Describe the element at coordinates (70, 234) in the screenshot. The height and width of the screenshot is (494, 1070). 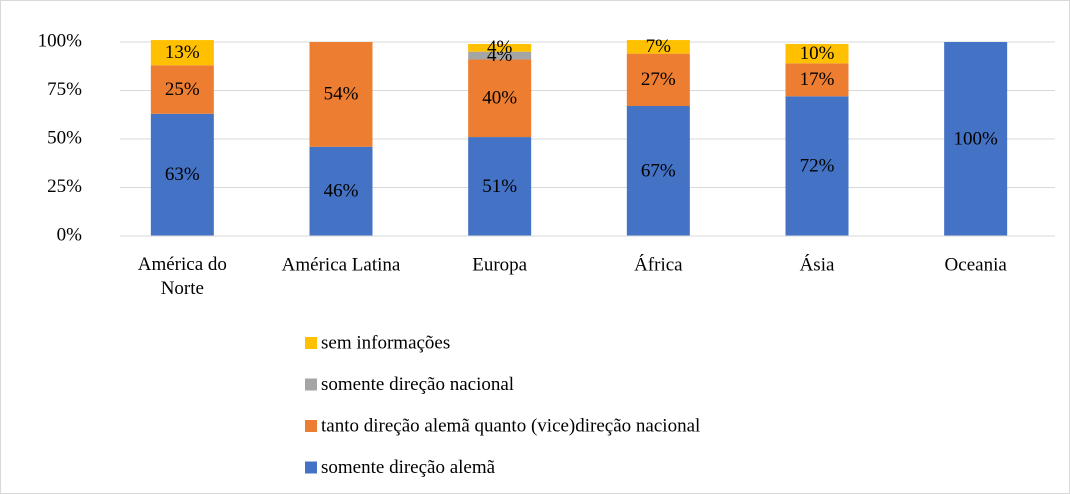
I see `y-tick-label: 0%` at that location.